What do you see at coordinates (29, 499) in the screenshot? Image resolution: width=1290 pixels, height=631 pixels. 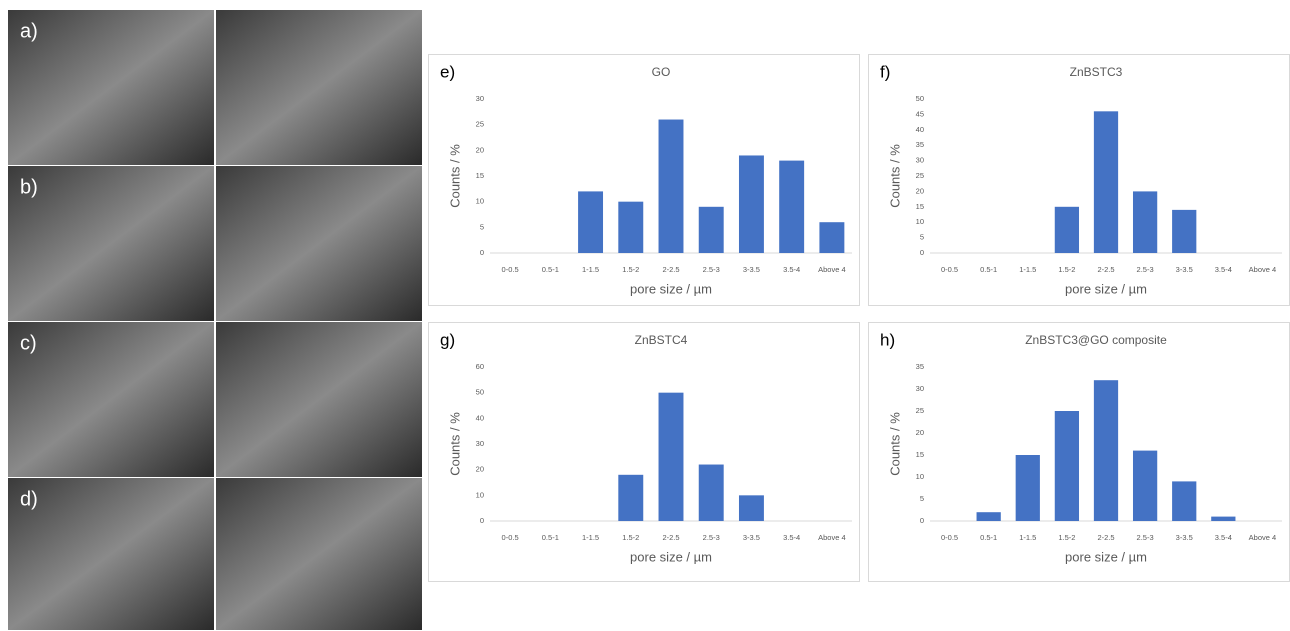 I see `panel-label: d)` at bounding box center [29, 499].